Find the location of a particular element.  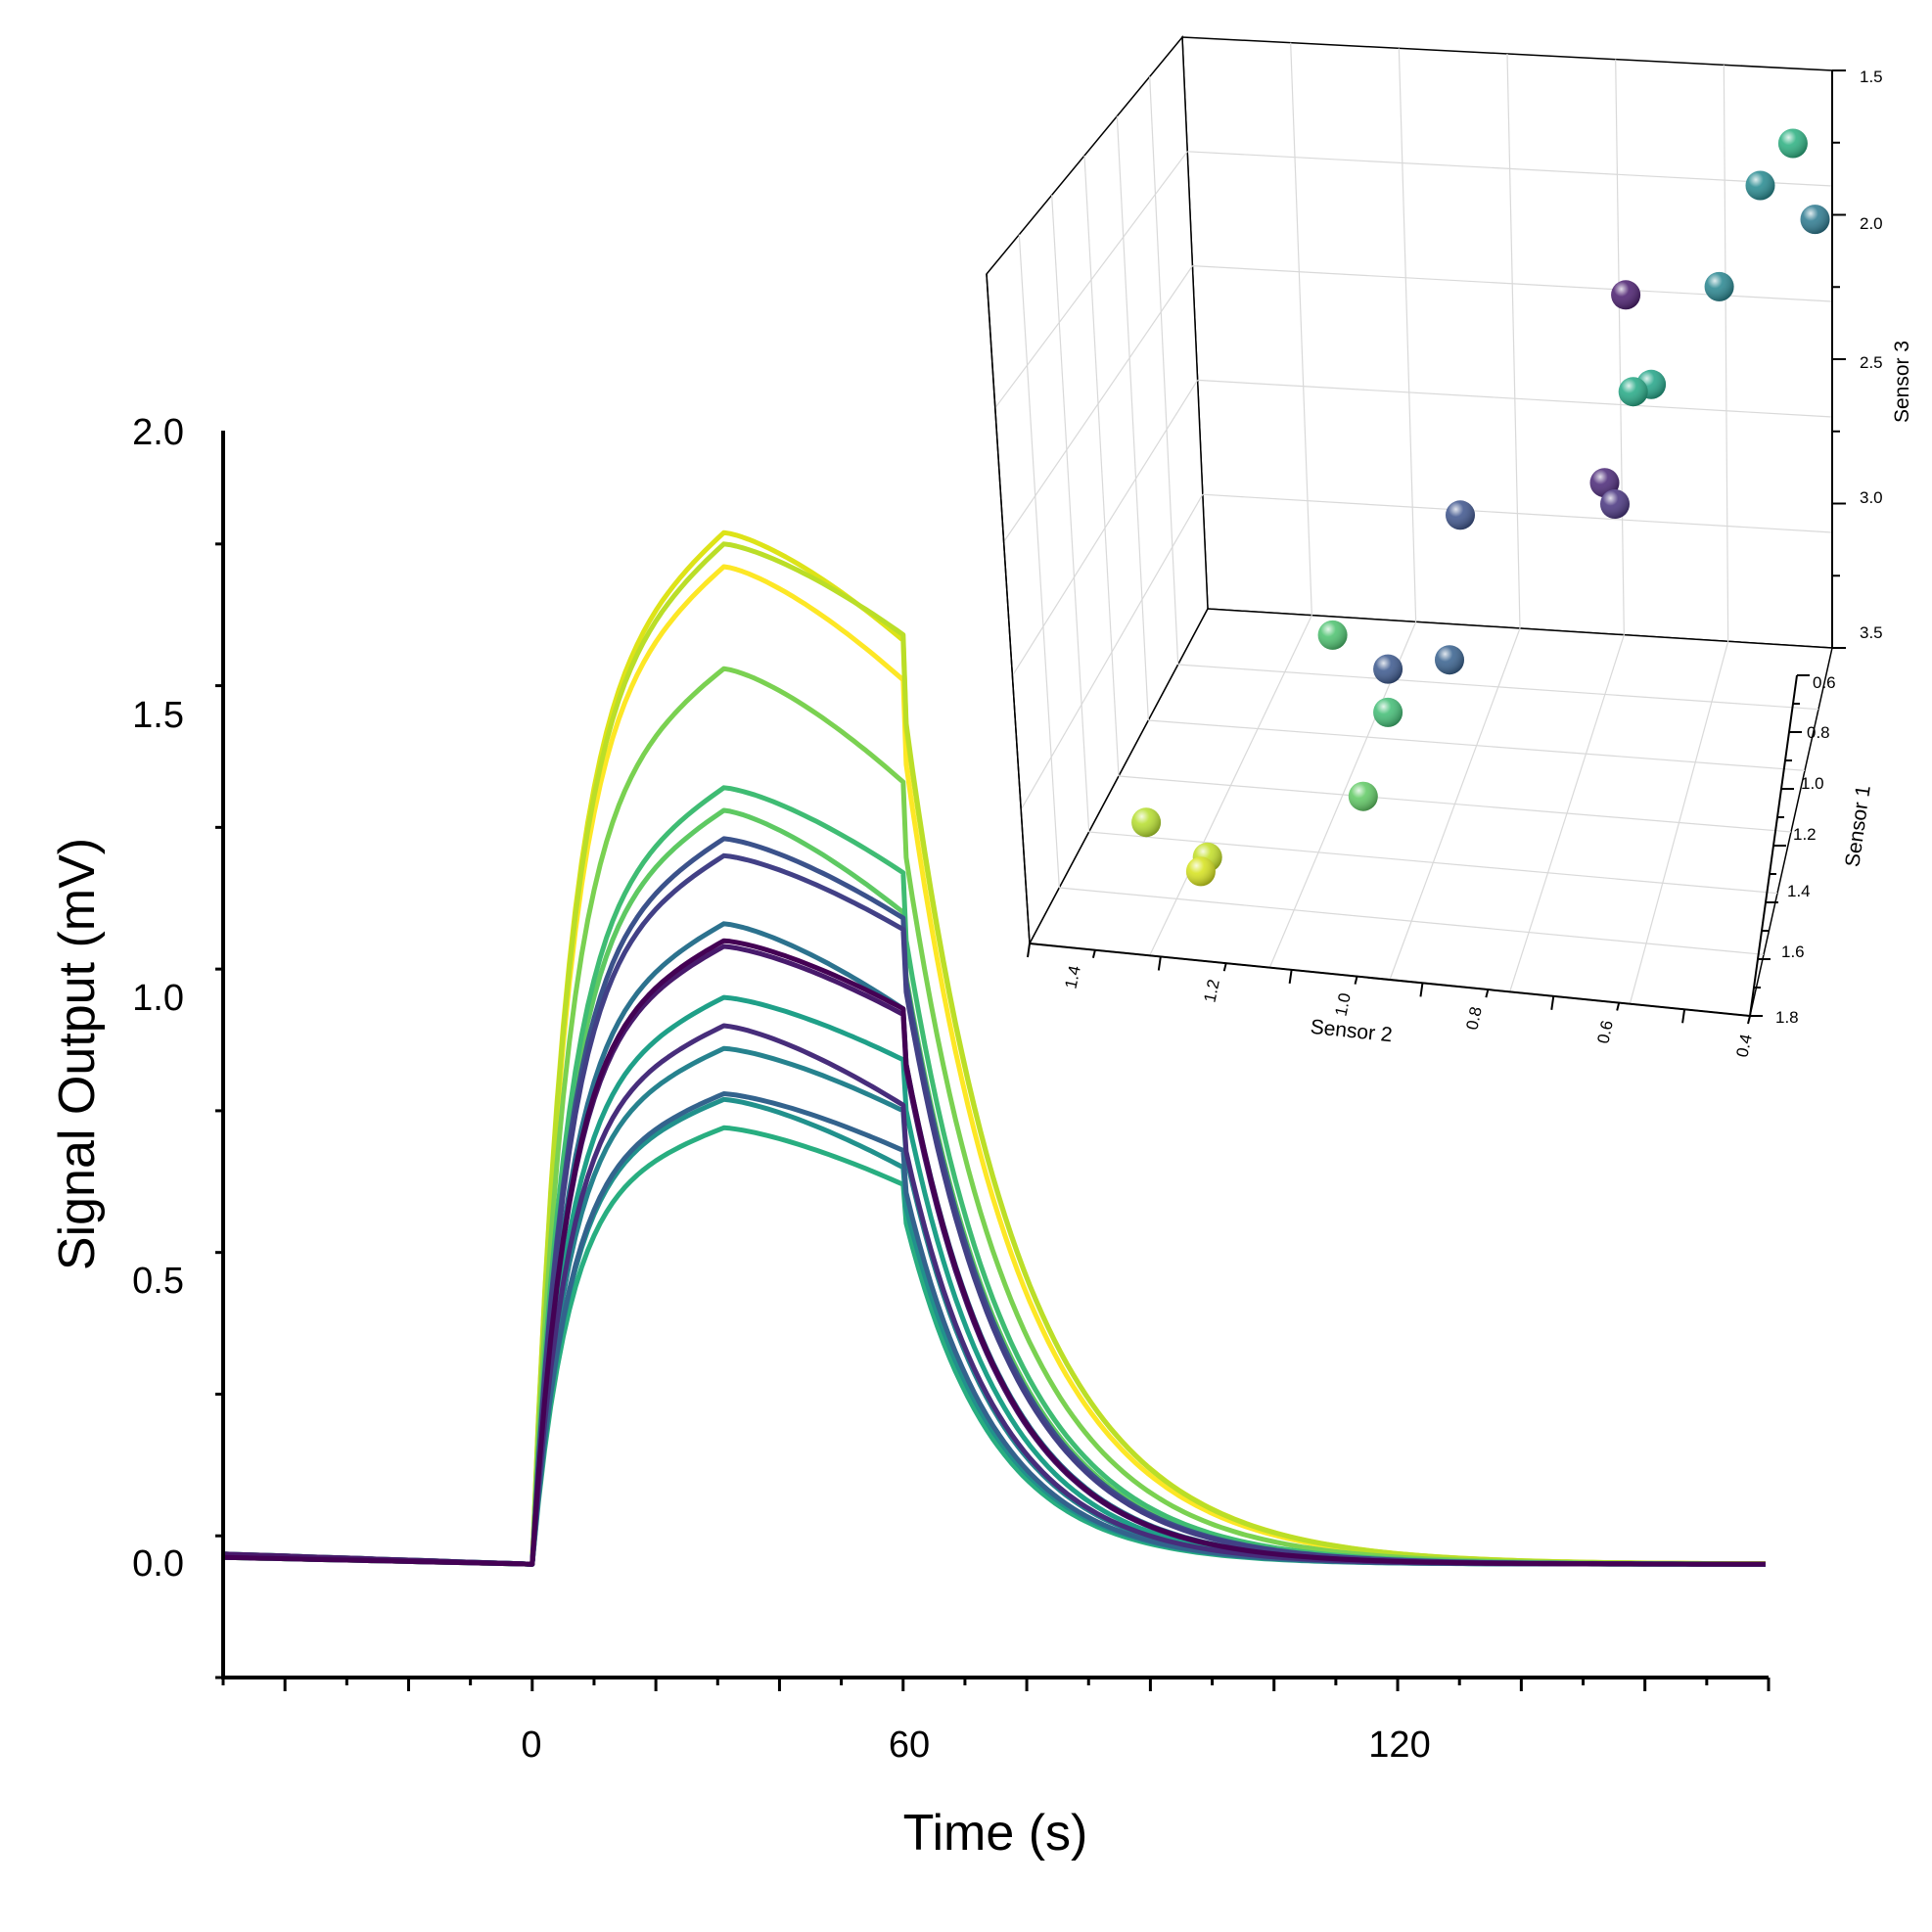

x-tick-label: 60 is located at coordinates (909, 1746).